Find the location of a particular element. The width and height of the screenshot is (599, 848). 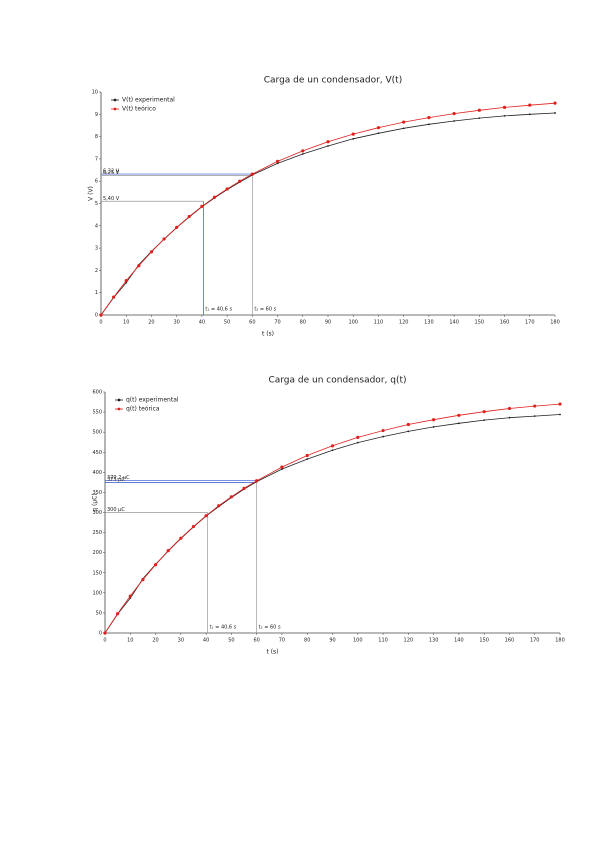

reference-label: 300 μC is located at coordinates (116, 510).